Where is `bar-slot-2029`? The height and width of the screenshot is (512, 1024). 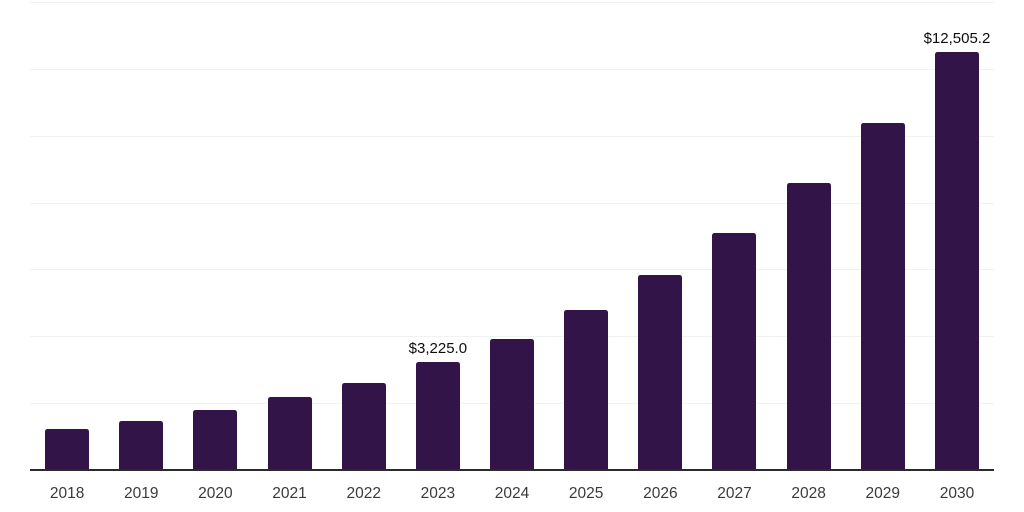
bar-slot-2029 is located at coordinates (883, 236).